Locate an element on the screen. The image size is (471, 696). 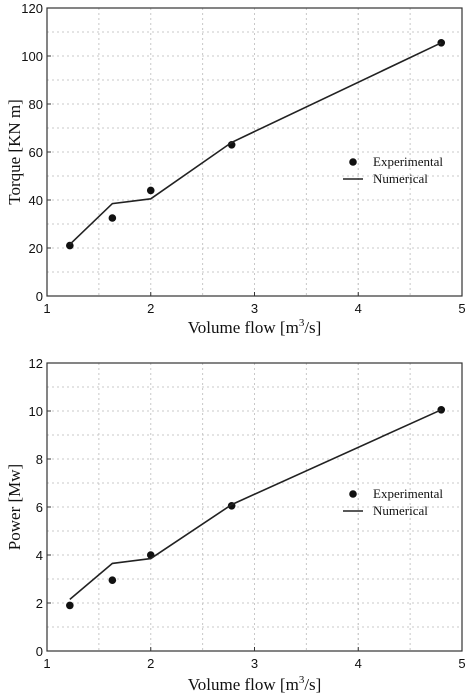
y-tick-label: 100 is located at coordinates (32, 56).